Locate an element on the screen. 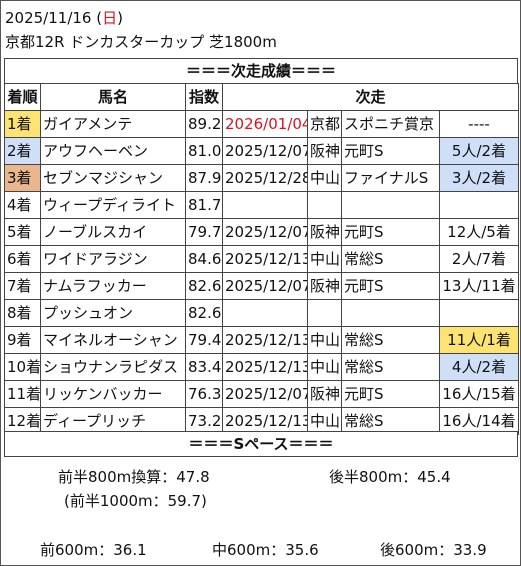  pace-last600: 後600m：33.9 is located at coordinates (433, 550).